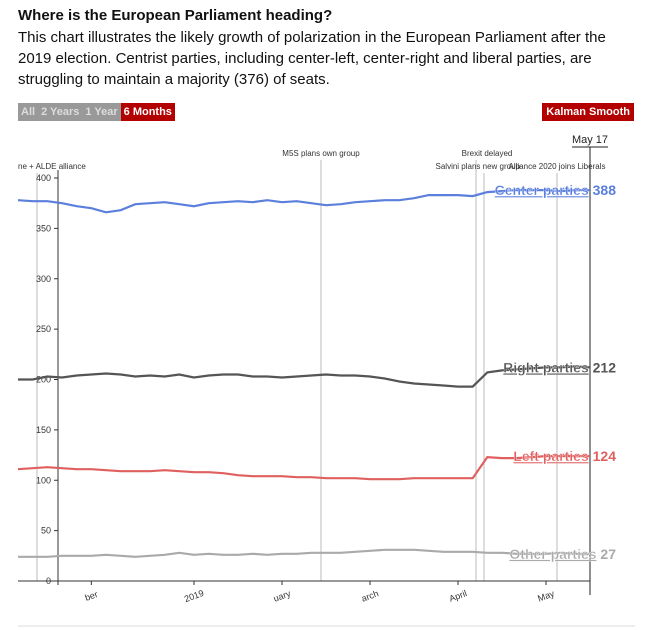 Image resolution: width=647 pixels, height=630 pixels. I want to click on x-tick-label: uary, so click(282, 596).